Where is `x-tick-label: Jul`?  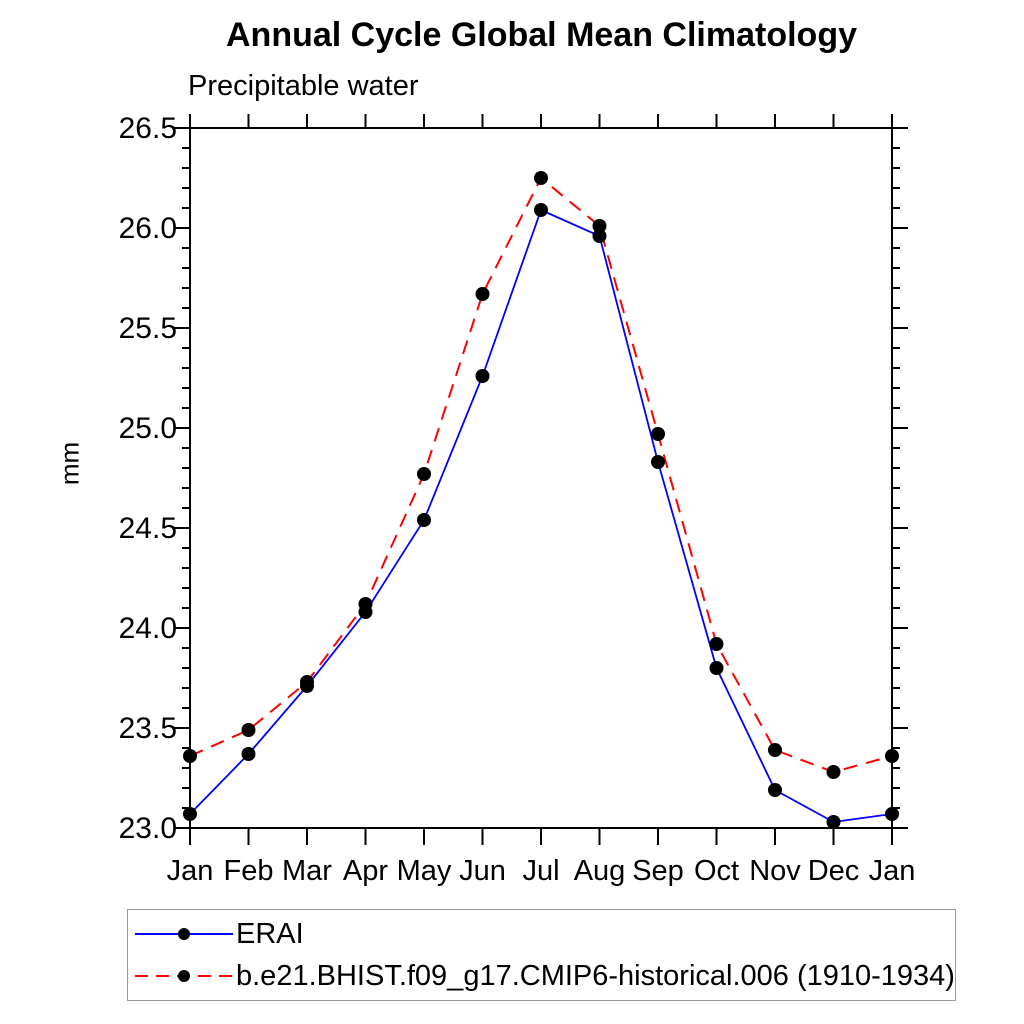
x-tick-label: Jul is located at coordinates (540, 871).